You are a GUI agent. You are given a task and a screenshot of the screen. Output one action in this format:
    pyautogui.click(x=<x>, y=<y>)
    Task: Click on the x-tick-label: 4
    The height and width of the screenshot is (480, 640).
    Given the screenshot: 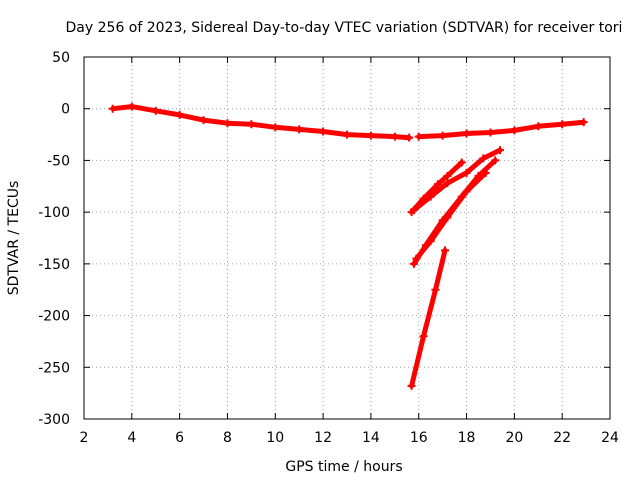 What is the action you would take?
    pyautogui.click(x=131, y=438)
    